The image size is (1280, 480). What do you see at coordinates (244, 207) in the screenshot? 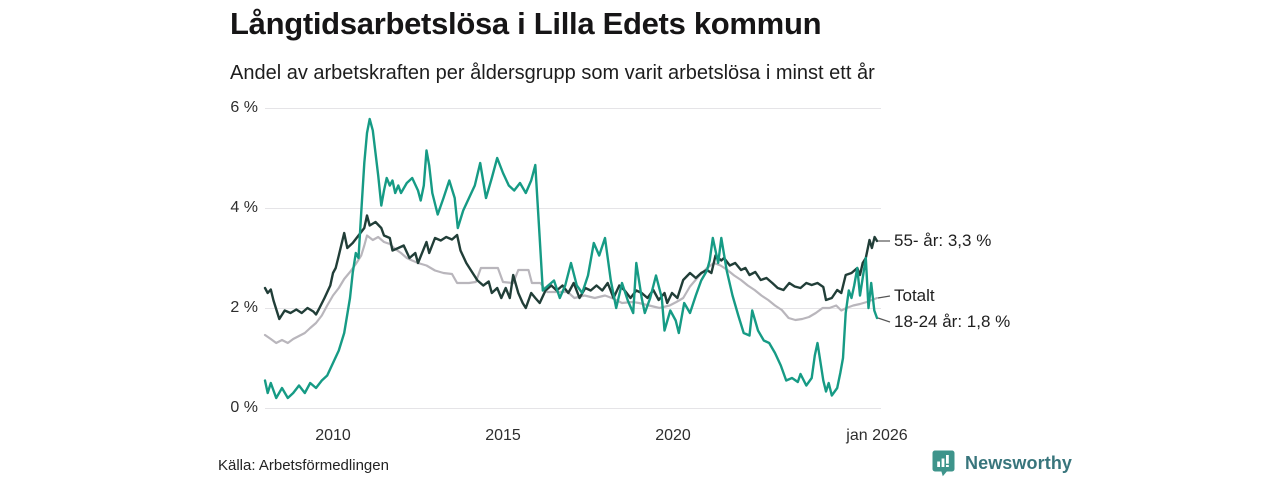
I see `y-tick-label: 4 %` at bounding box center [244, 207].